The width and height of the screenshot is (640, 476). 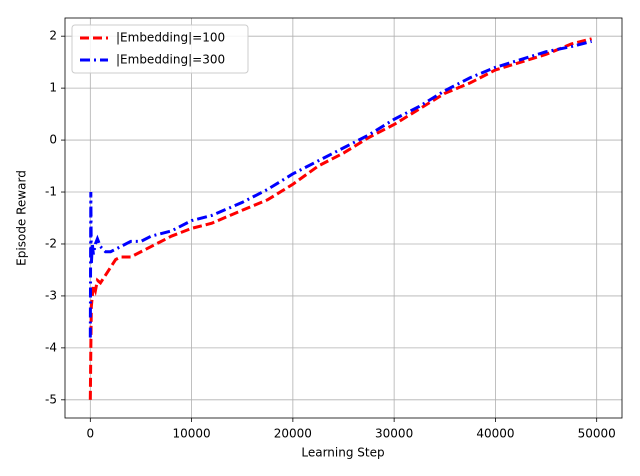 I want to click on x-tick-label: 10000, so click(x=191, y=434).